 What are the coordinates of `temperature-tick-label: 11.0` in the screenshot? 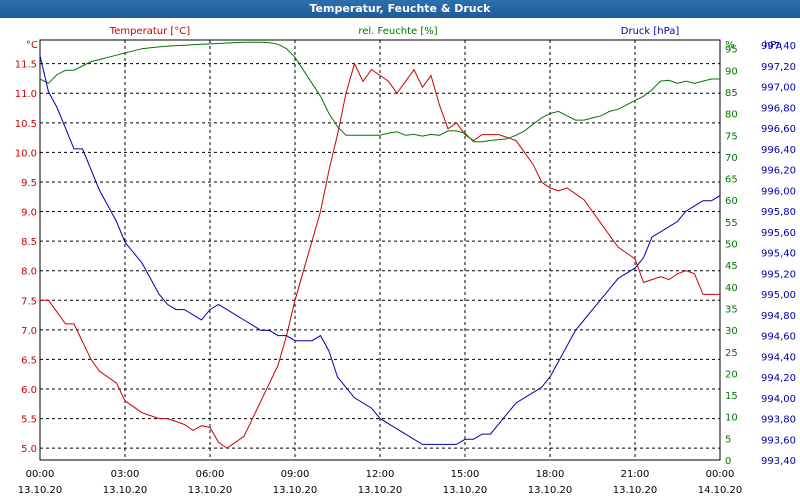 It's located at (26, 94).